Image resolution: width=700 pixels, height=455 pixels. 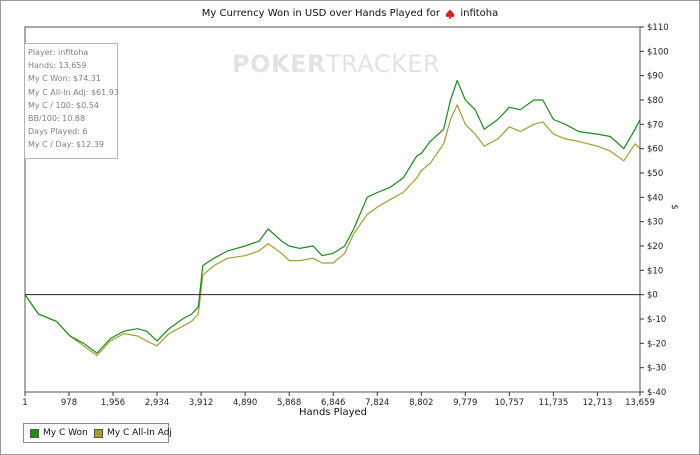 I want to click on y-tick-label: $-10, so click(x=656, y=320).